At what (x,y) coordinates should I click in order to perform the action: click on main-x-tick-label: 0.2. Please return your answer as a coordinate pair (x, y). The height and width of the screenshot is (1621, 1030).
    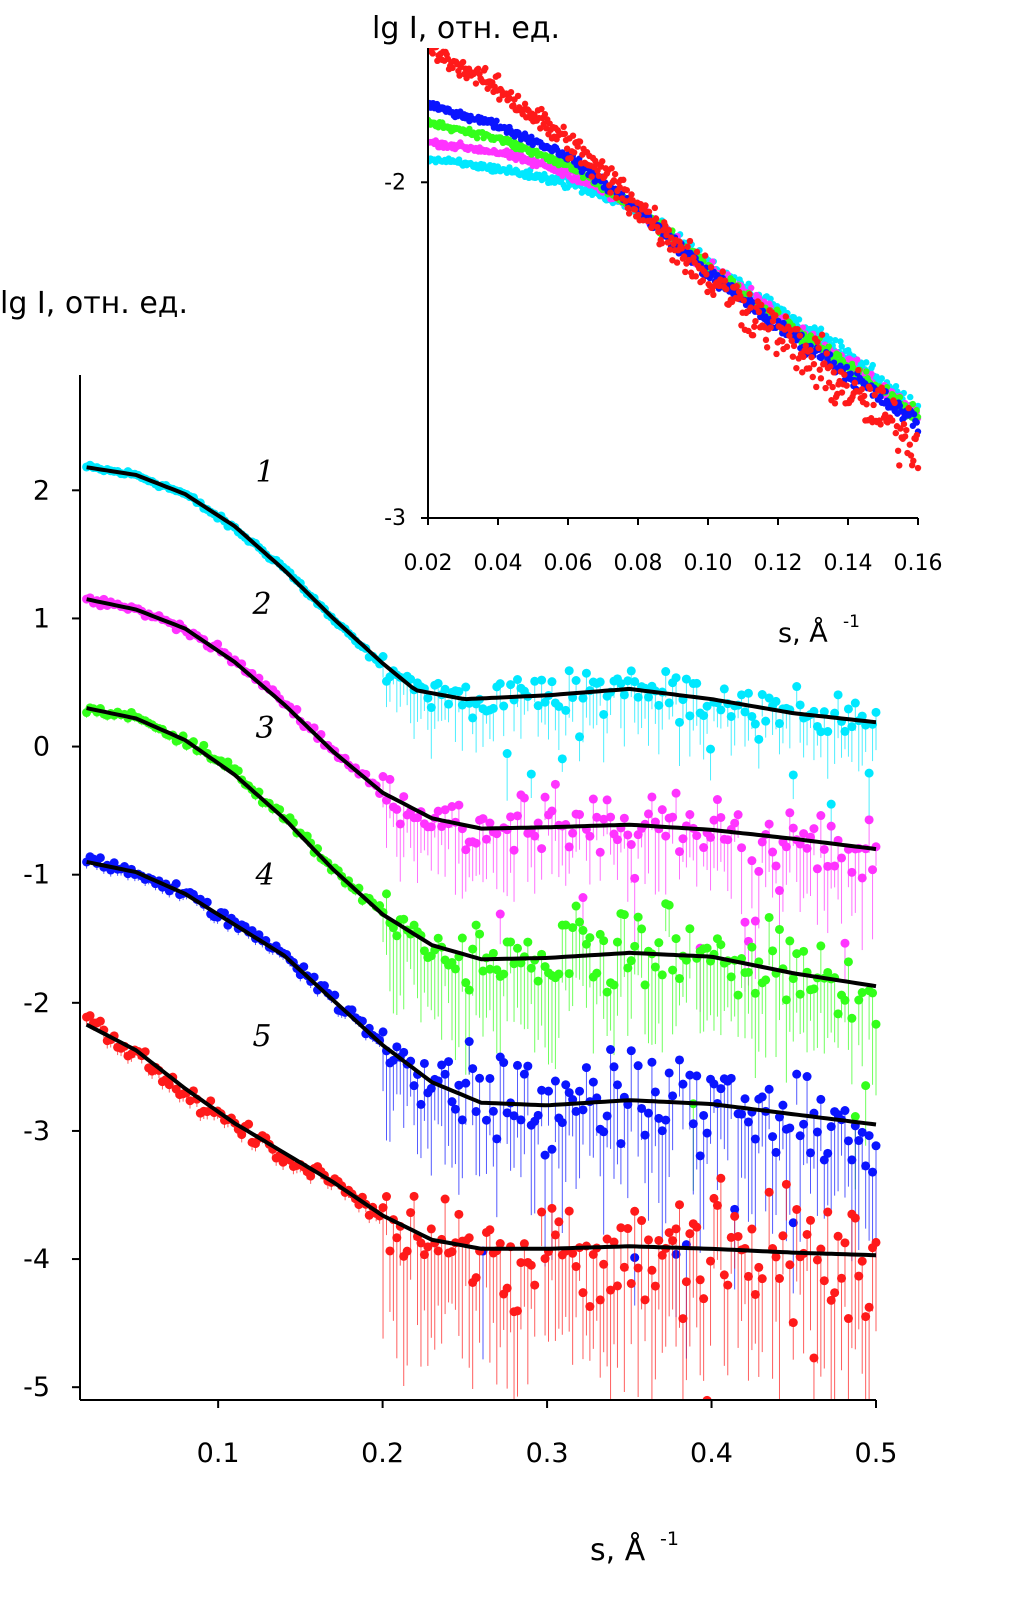
    Looking at the image, I should click on (382, 1453).